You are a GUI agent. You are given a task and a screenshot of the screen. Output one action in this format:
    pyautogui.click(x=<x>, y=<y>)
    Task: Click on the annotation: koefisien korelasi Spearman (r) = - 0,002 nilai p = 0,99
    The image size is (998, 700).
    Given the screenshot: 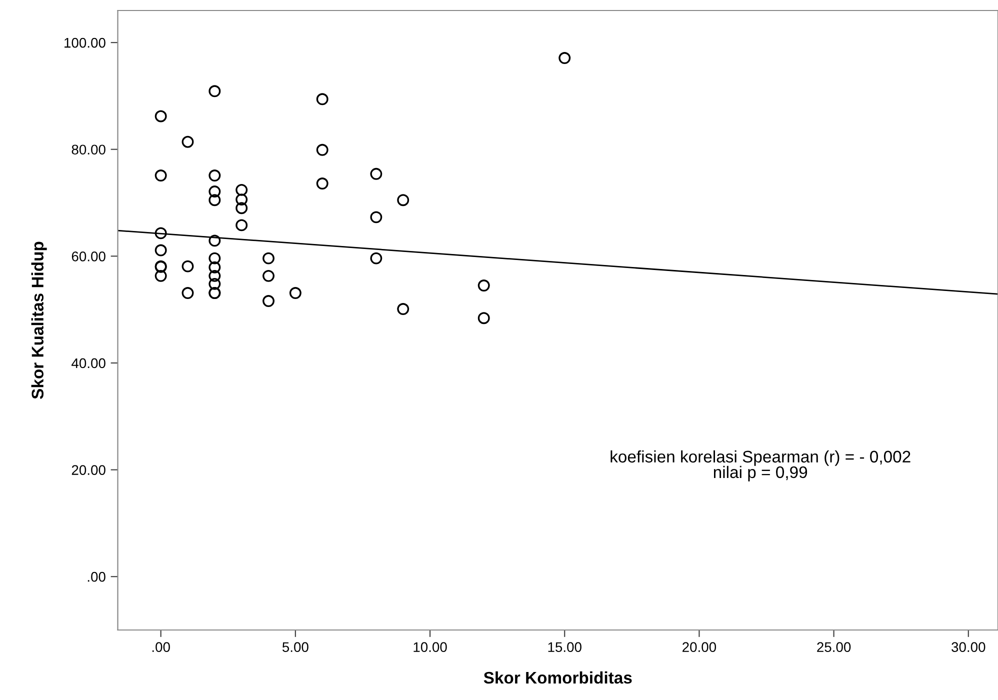 What is the action you would take?
    pyautogui.click(x=760, y=466)
    